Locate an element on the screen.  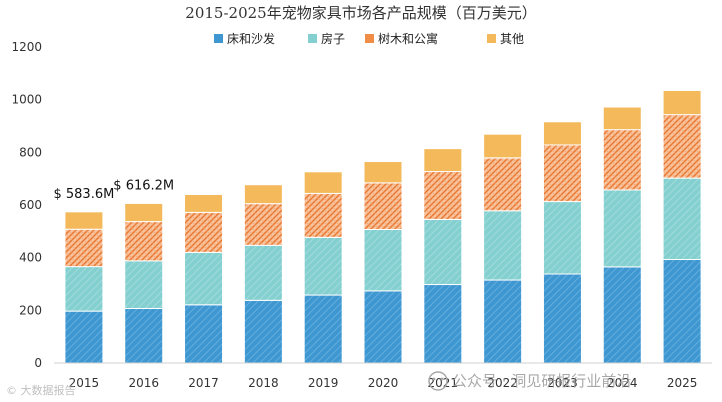
bar-house-2015 is located at coordinates (84, 289).